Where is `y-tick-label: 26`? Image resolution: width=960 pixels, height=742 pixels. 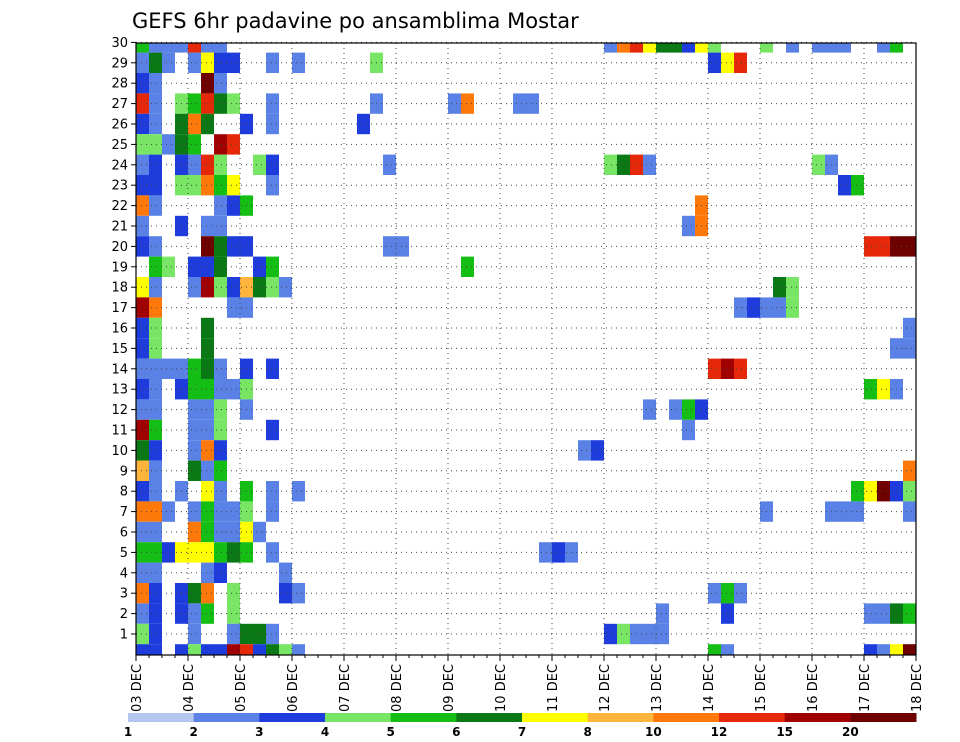
y-tick-label: 26 is located at coordinates (119, 125).